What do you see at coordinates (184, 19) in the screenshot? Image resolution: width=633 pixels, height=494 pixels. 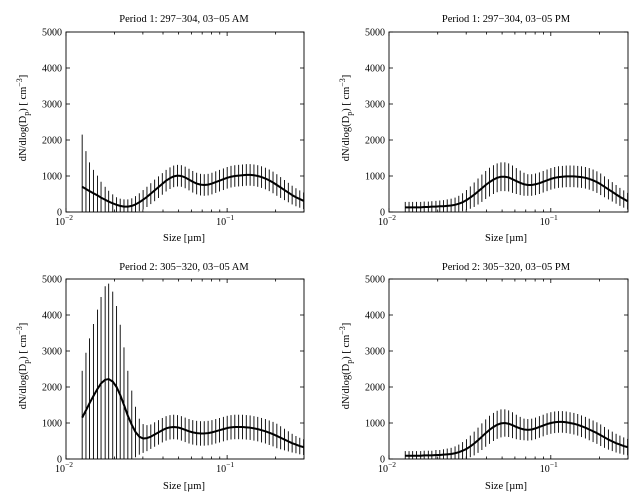 I see `panel-title: Period 1: 297−304, 03−05 AM` at bounding box center [184, 19].